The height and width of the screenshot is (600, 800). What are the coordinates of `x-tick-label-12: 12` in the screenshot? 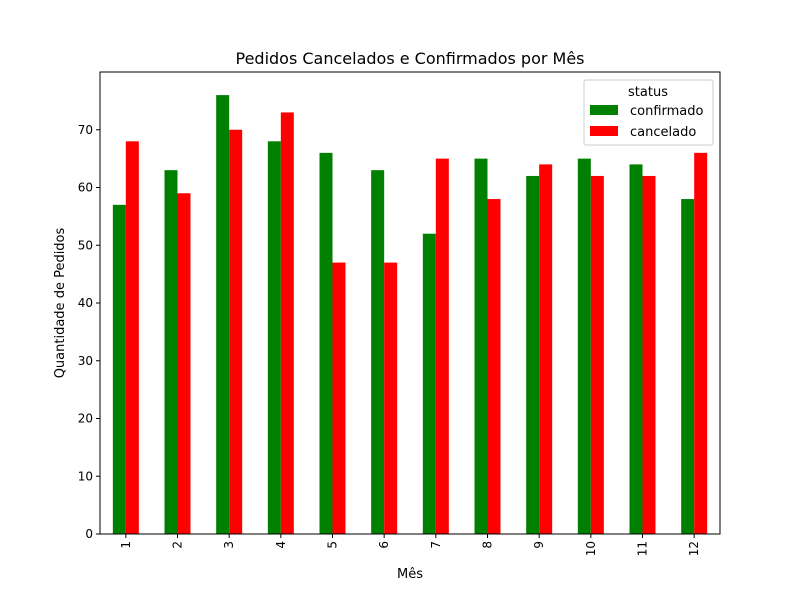 It's located at (694, 548).